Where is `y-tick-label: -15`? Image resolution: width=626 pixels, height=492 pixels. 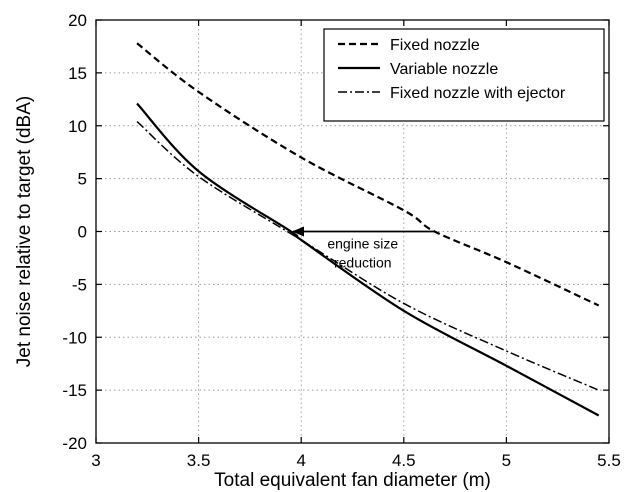 y-tick-label: -15 is located at coordinates (74, 390).